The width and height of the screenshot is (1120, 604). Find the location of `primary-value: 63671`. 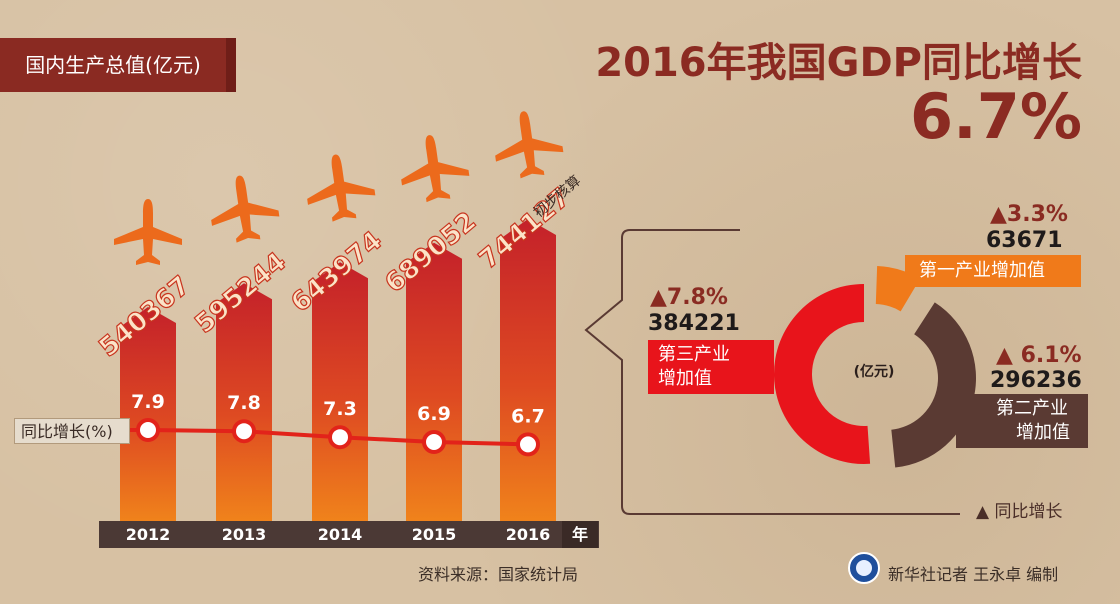

primary-value: 63671 is located at coordinates (1024, 240).